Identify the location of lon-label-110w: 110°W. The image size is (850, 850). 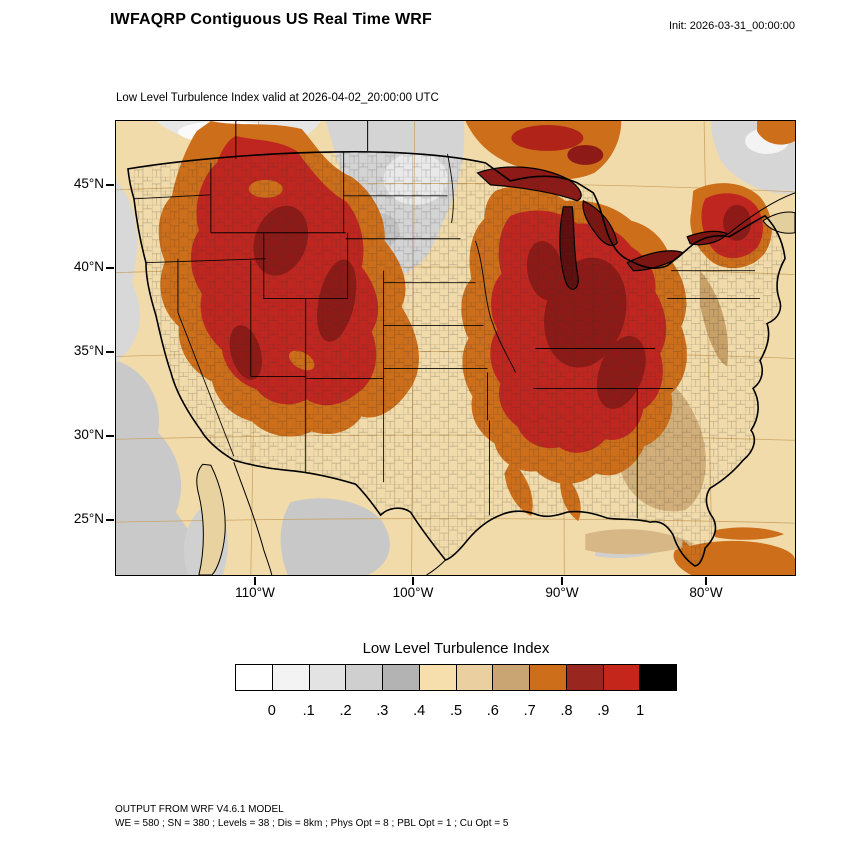
(255, 592).